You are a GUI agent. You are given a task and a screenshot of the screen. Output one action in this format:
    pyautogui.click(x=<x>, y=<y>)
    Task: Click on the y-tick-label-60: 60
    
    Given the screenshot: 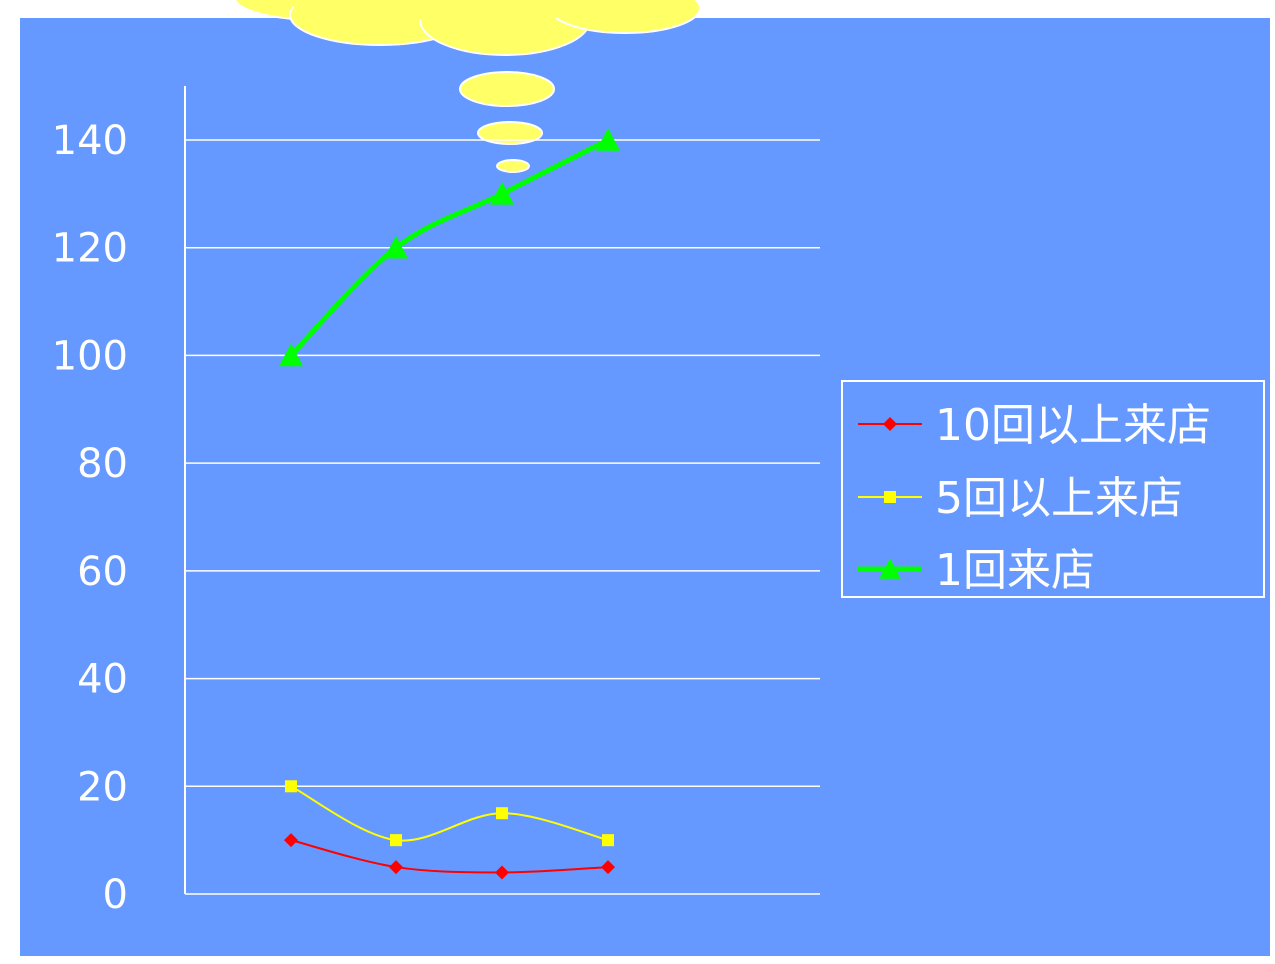 What is the action you would take?
    pyautogui.click(x=102, y=572)
    